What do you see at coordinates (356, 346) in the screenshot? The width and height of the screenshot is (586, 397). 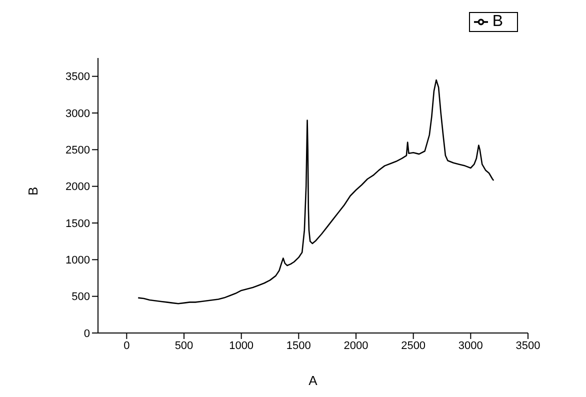 I see `x-tick-label: 2000` at bounding box center [356, 346].